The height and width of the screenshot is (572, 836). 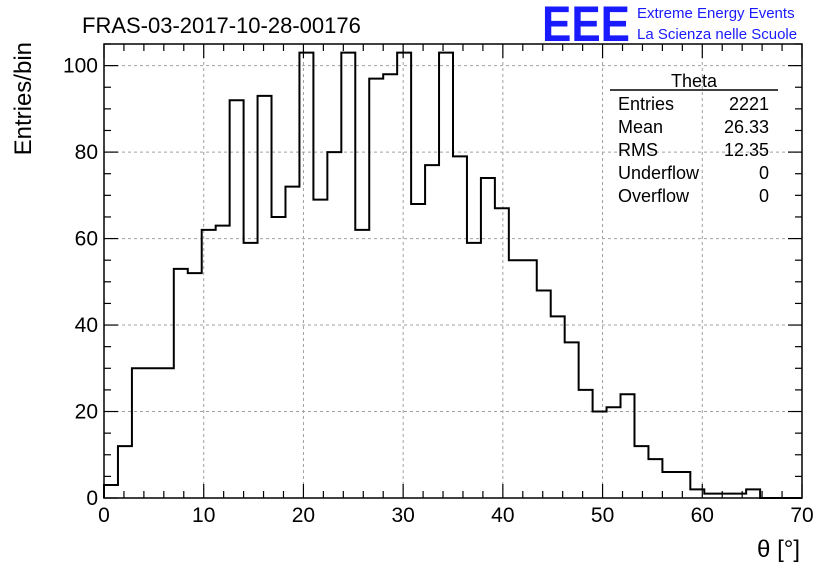 I want to click on stats-row-label: Overflow, so click(x=654, y=196).